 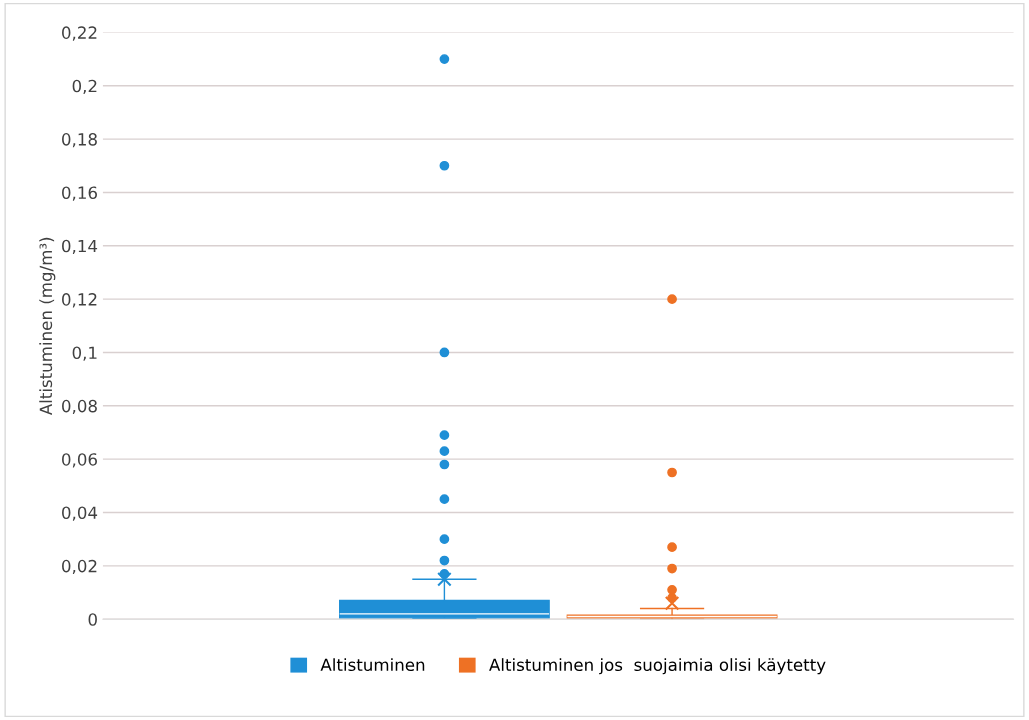 What do you see at coordinates (79, 300) in the screenshot?
I see `y-tick-label: 0,12` at bounding box center [79, 300].